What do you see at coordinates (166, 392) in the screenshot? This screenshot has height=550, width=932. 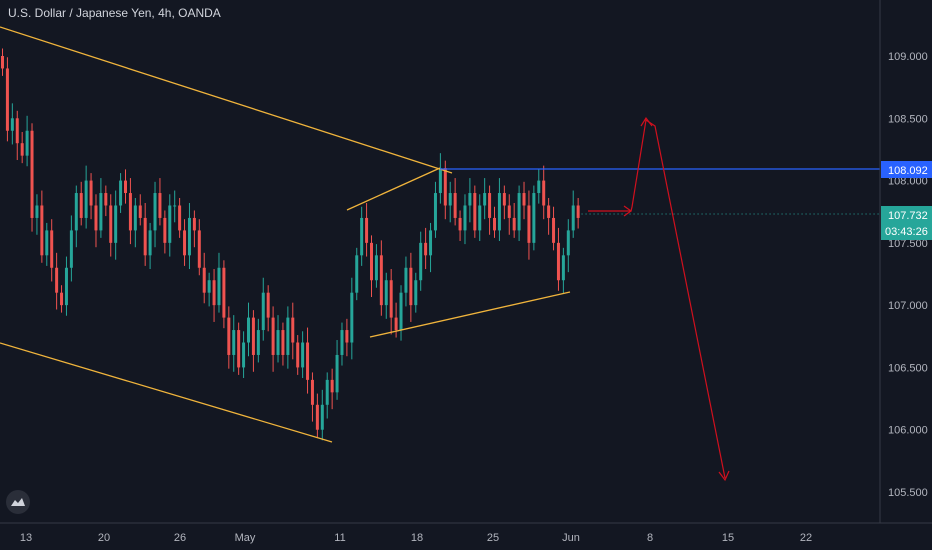 I see `lower-channel-trendline` at bounding box center [166, 392].